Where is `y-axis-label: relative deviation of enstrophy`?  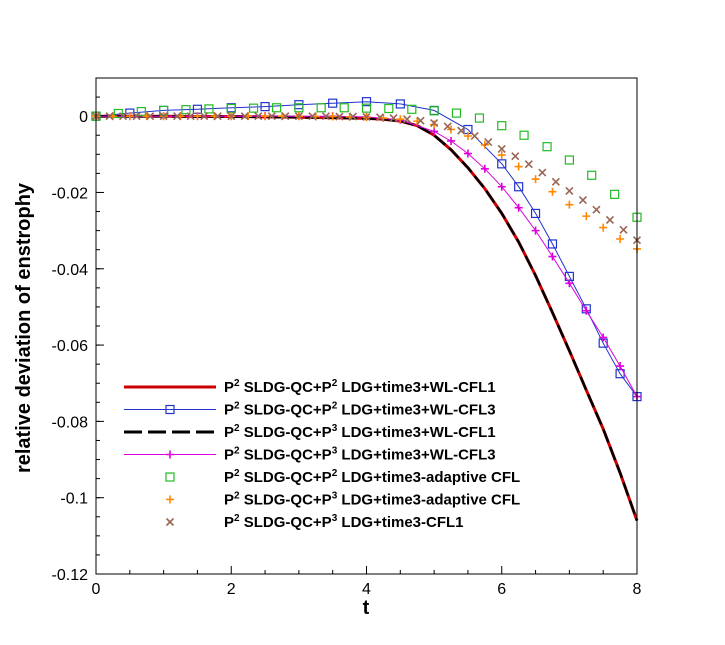
y-axis-label: relative deviation of enstrophy is located at coordinates (24, 327).